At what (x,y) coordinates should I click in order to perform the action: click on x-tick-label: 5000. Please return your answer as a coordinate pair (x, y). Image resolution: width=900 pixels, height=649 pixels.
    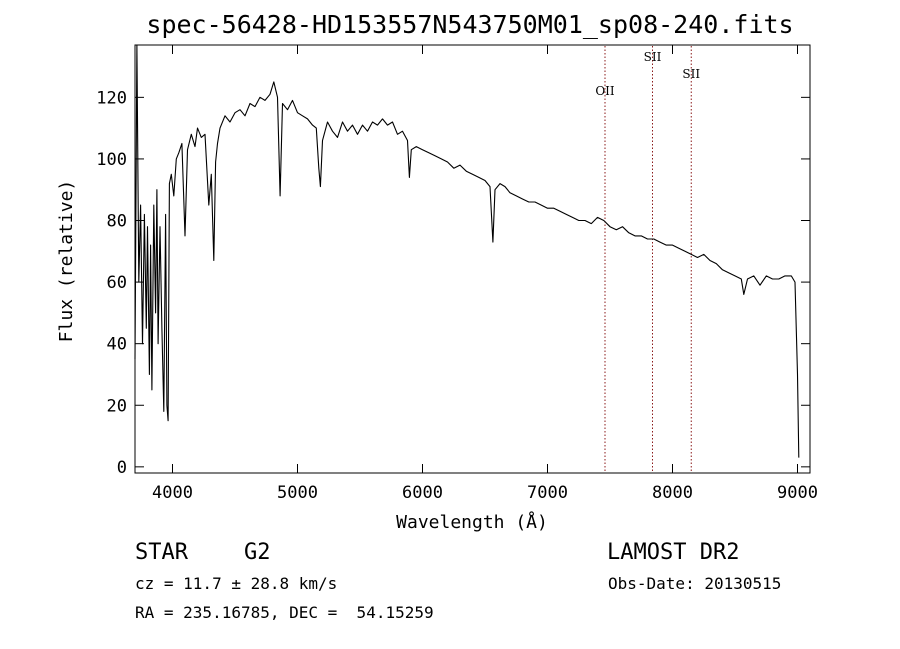
    Looking at the image, I should click on (297, 493).